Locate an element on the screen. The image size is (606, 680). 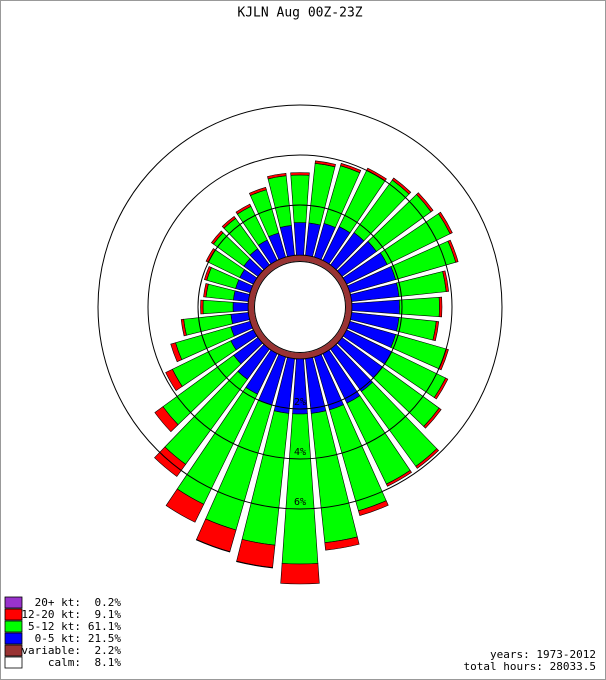
years-note: years: 1973-2012 is located at coordinates (543, 654).